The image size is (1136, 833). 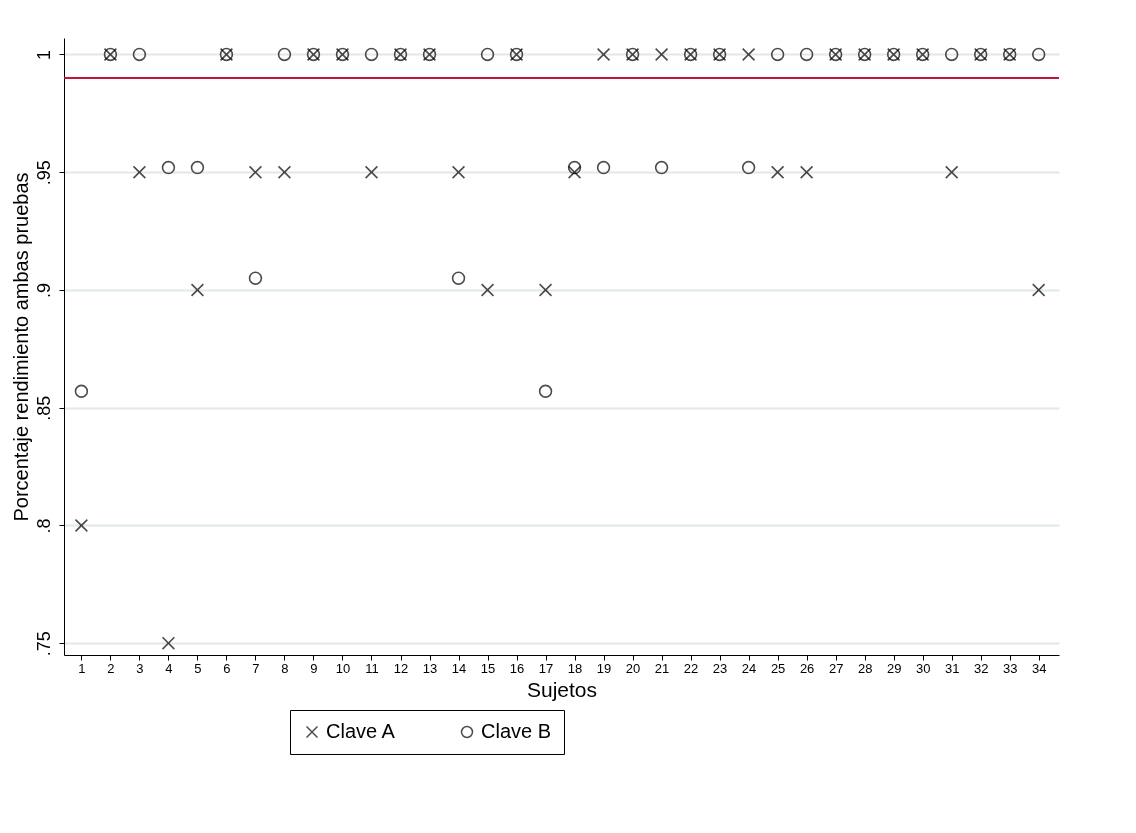 I want to click on x-tick-label: 29, so click(x=894, y=668).